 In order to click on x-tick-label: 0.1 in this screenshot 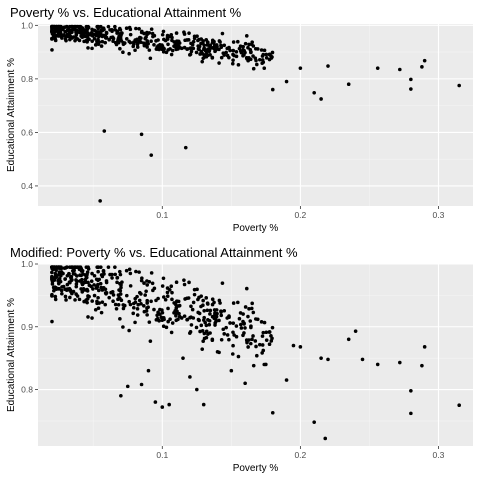, I will do `click(162, 215)`.